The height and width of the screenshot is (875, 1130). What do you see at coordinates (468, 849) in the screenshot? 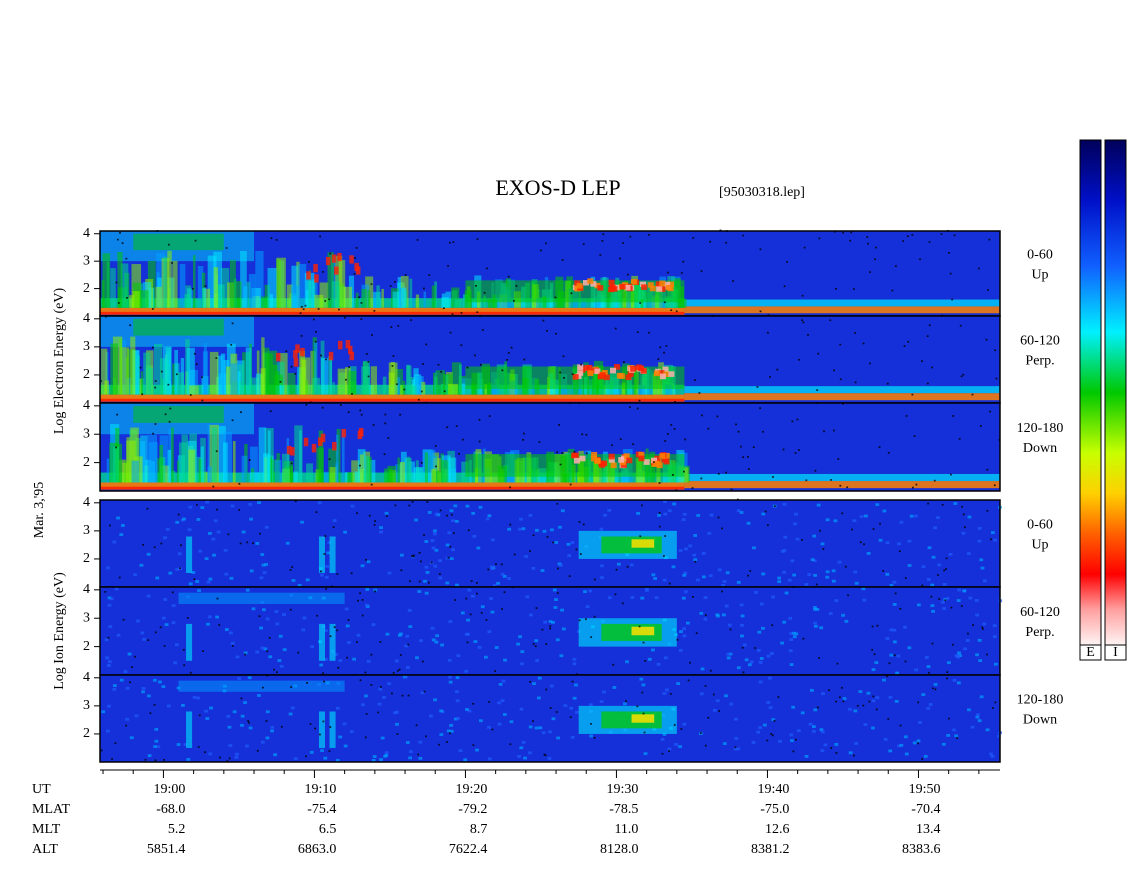
I see `ephemeris-value: 7622.4` at bounding box center [468, 849].